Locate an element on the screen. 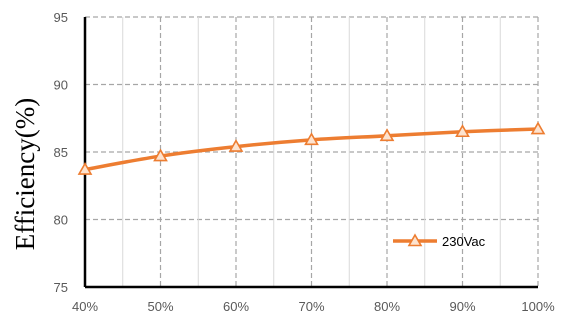  x-tick-label: 80% is located at coordinates (387, 306).